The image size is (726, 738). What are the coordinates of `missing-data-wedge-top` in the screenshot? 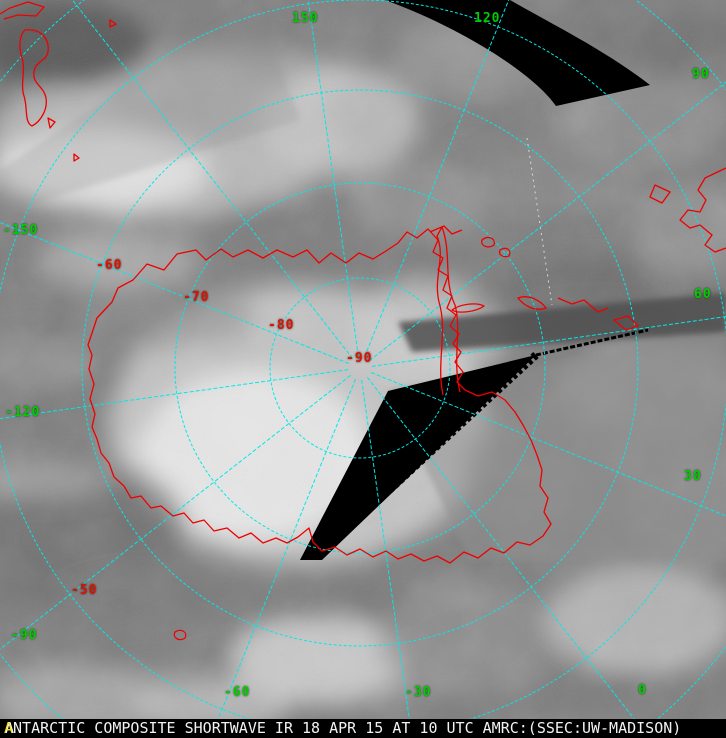 It's located at (517, 53).